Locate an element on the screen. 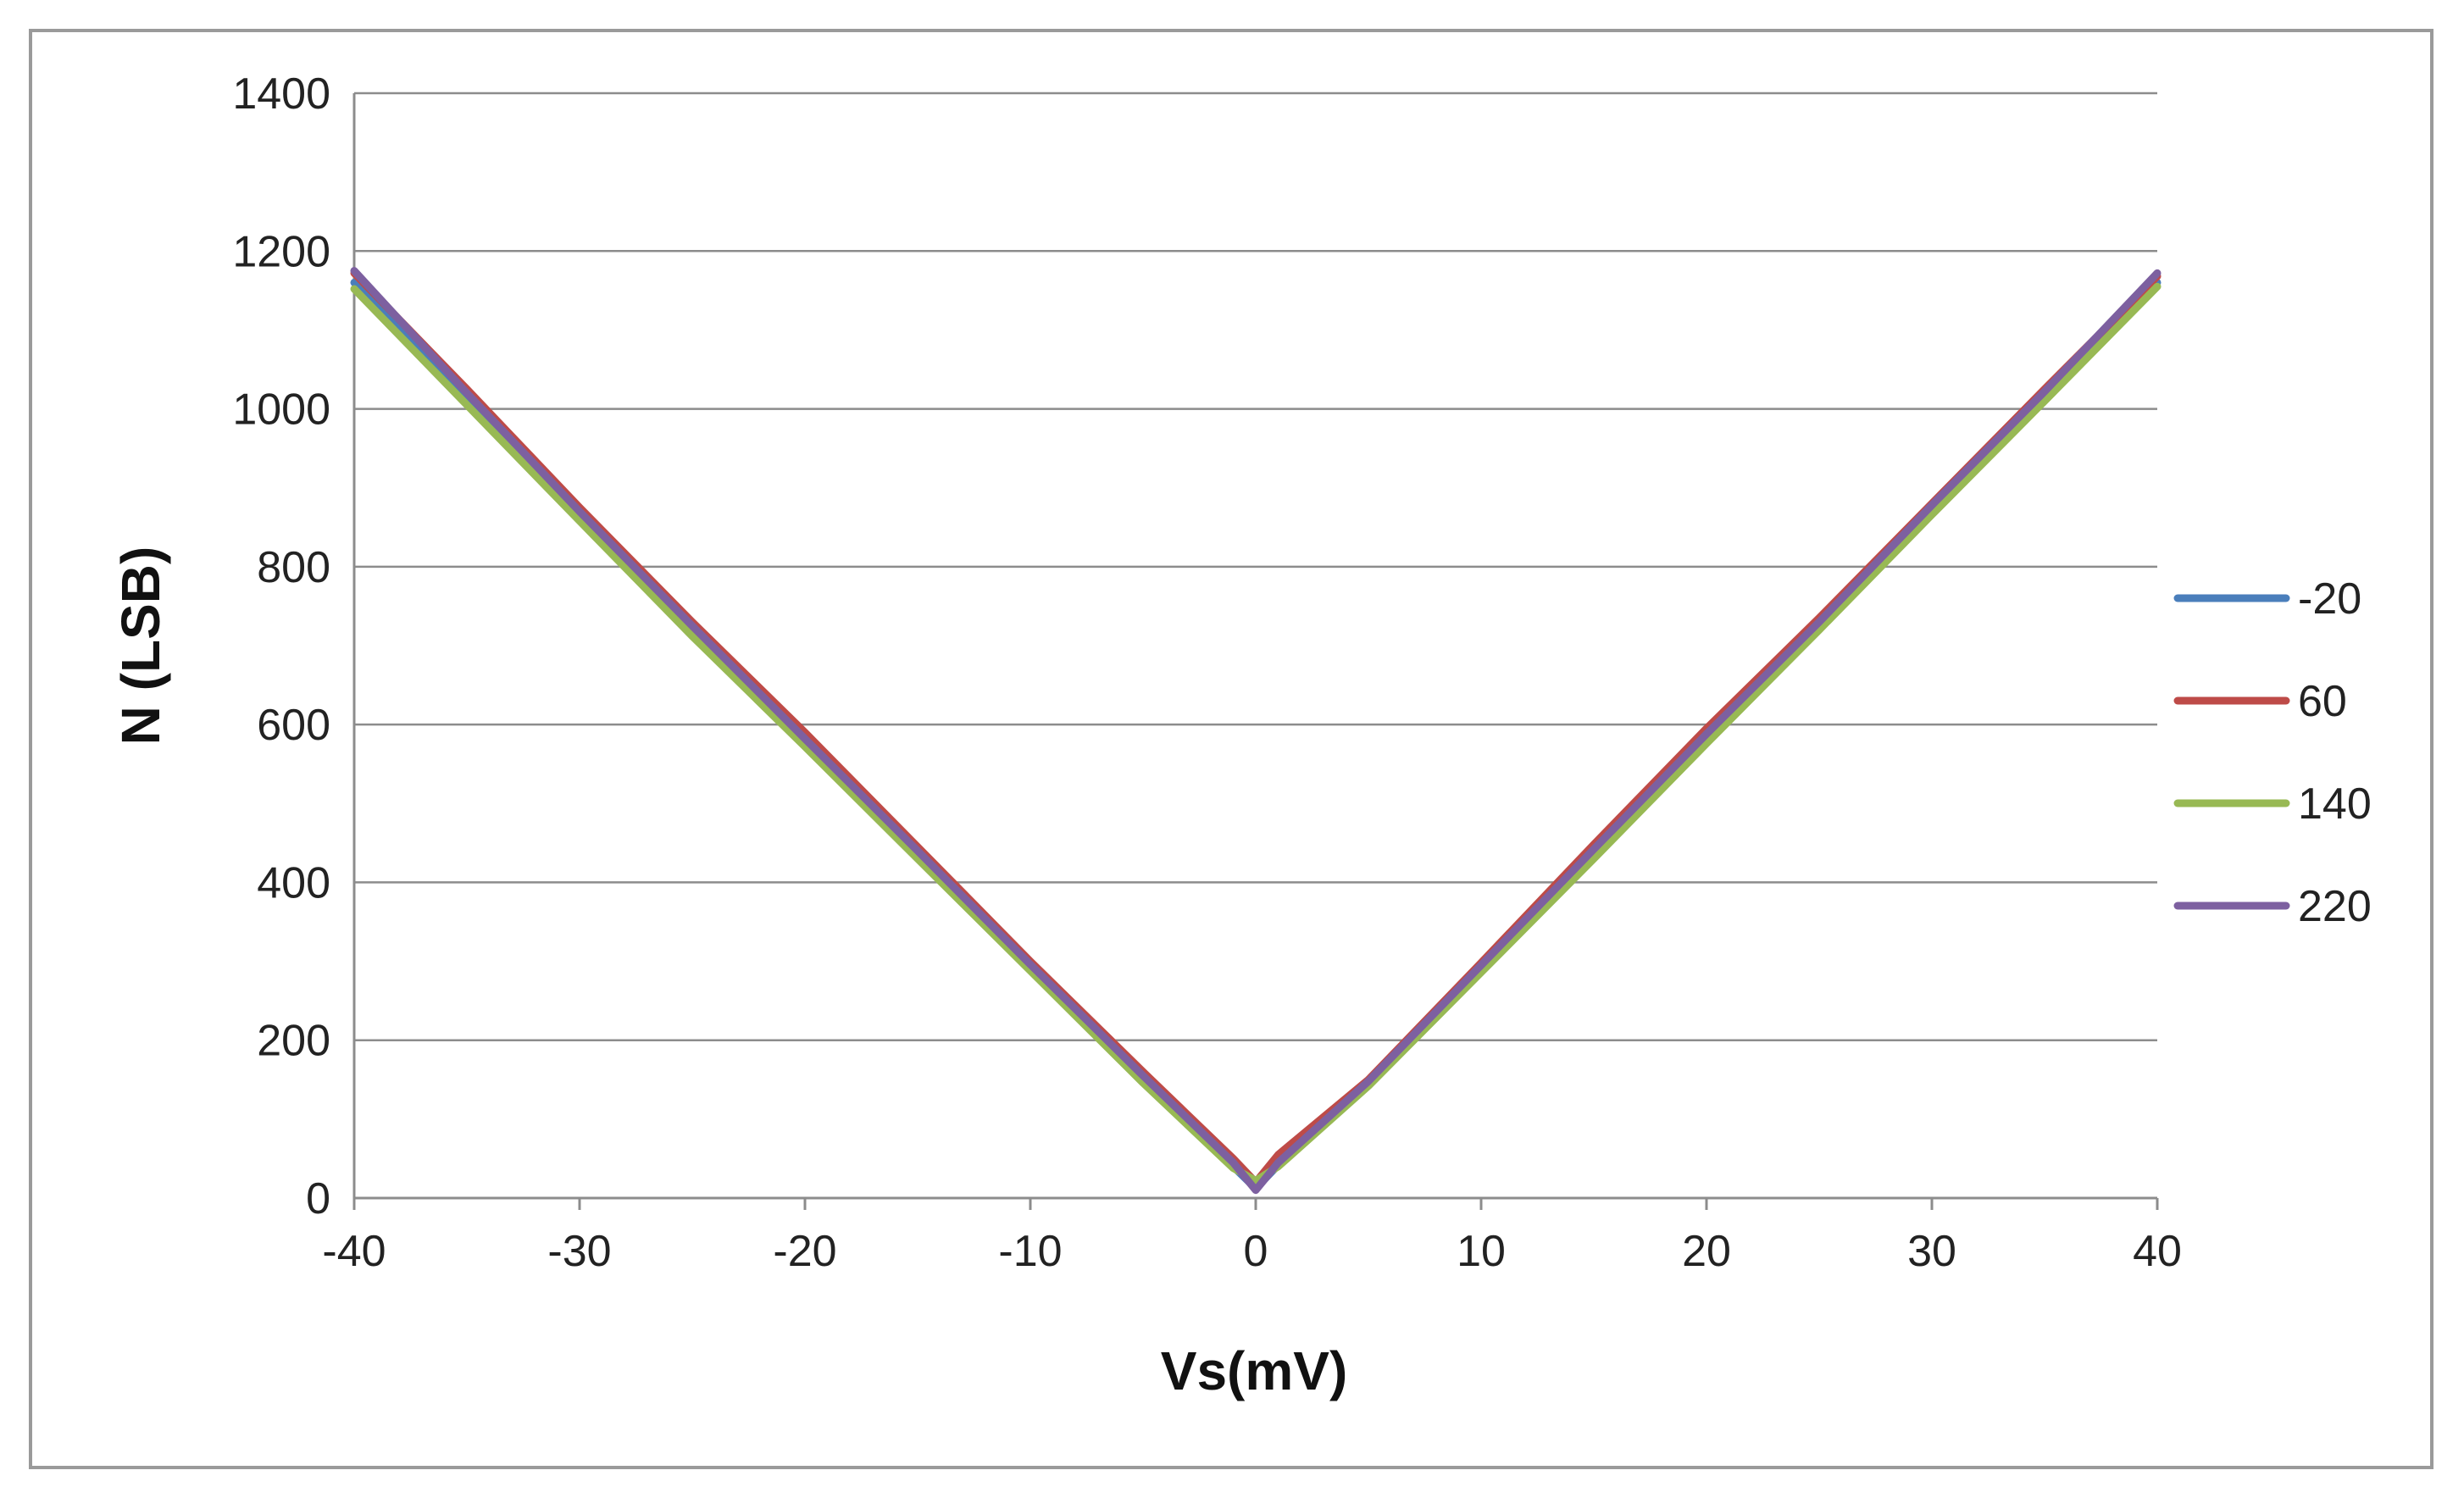 This screenshot has width=2464, height=1498. y-tick-label: 200 is located at coordinates (294, 1041).